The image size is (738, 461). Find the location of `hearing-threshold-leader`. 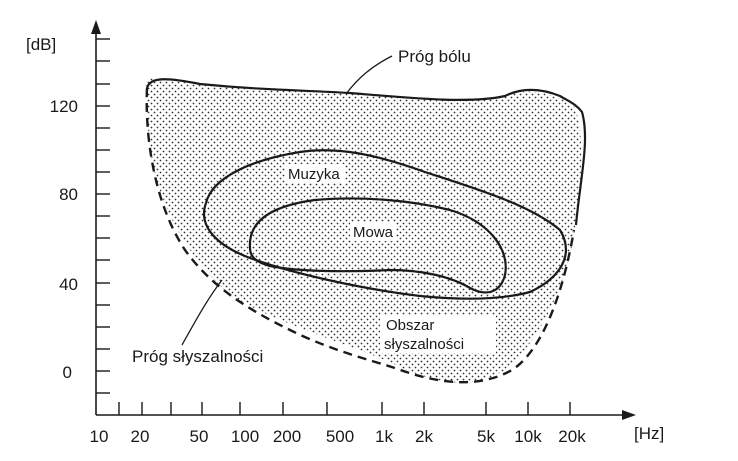

hearing-threshold-leader is located at coordinates (202, 312).